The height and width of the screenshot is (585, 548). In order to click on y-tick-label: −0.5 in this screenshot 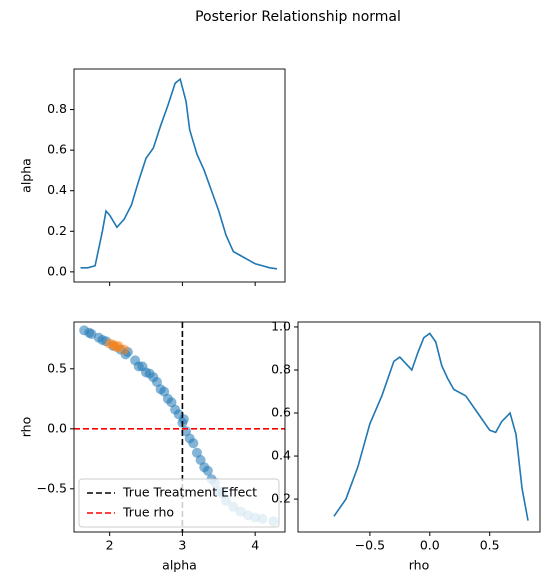, I will do `click(52, 487)`.